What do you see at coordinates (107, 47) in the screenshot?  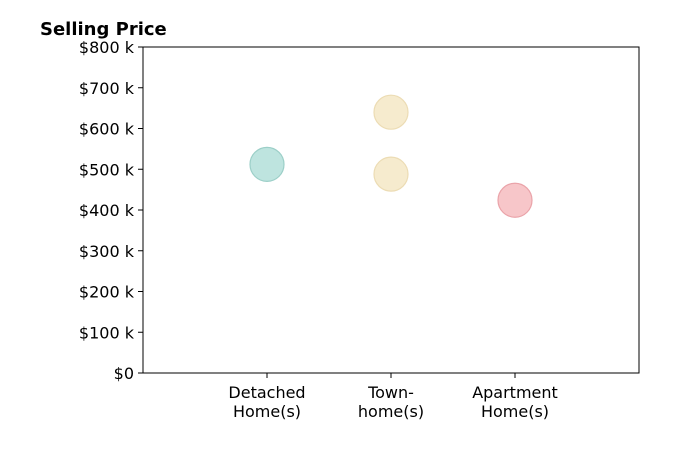 I see `y-tick-label: $800 k` at bounding box center [107, 47].